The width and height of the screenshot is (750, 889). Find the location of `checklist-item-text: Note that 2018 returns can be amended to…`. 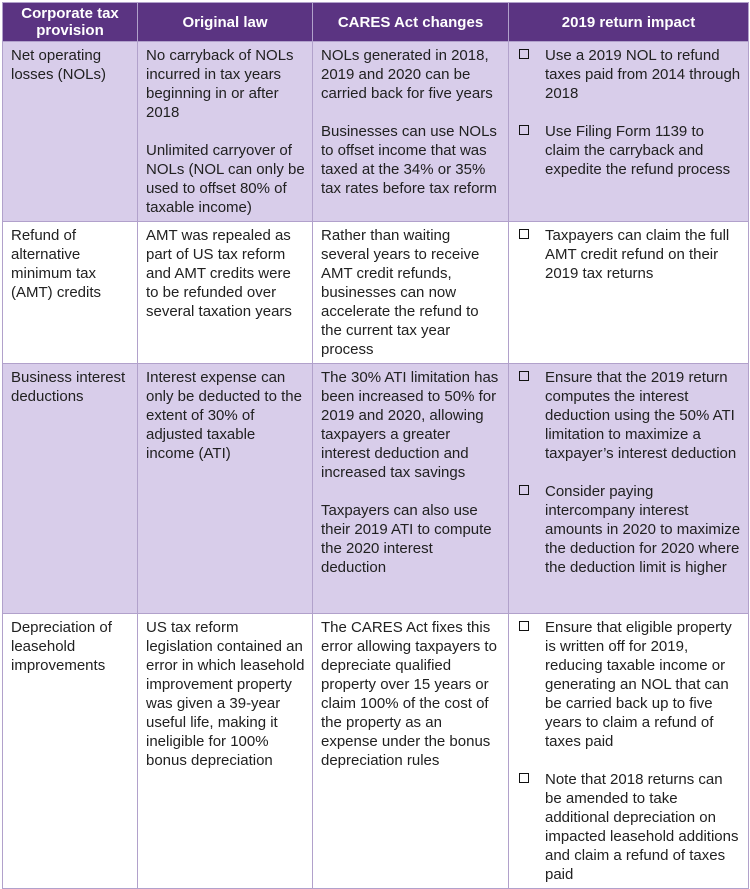

checklist-item-text: Note that 2018 returns can be amended to… is located at coordinates (642, 827).